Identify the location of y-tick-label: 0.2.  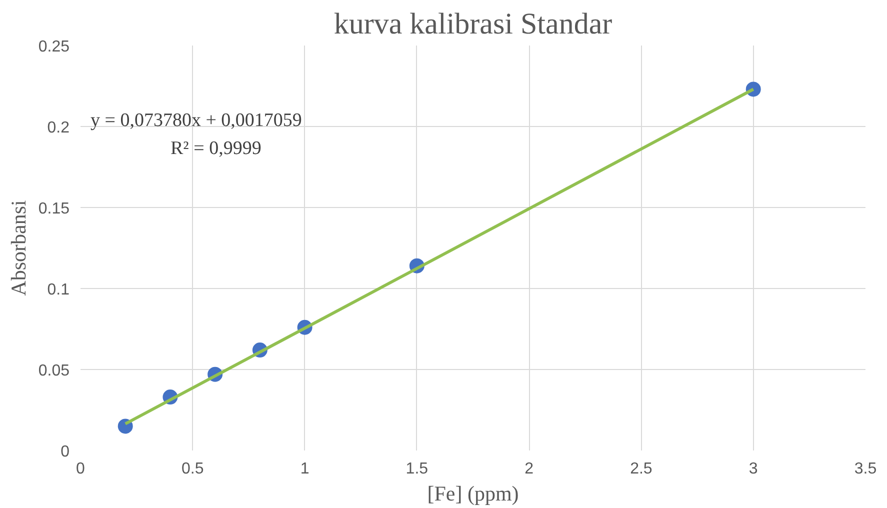
(58, 128).